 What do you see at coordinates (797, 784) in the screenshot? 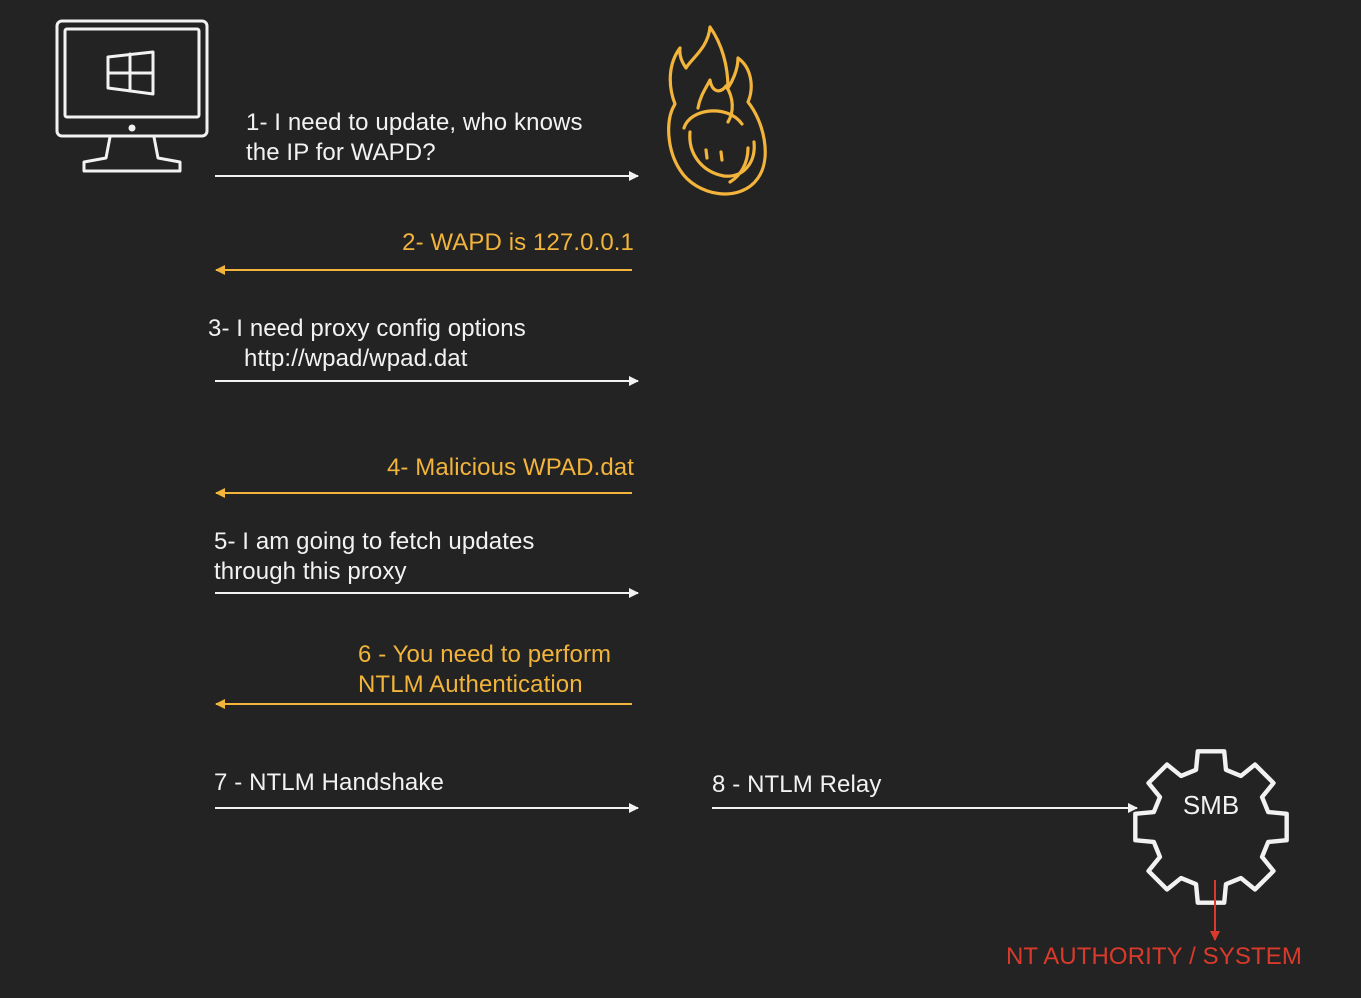
I see `step-8-label: 8 - NTLM Relay` at bounding box center [797, 784].